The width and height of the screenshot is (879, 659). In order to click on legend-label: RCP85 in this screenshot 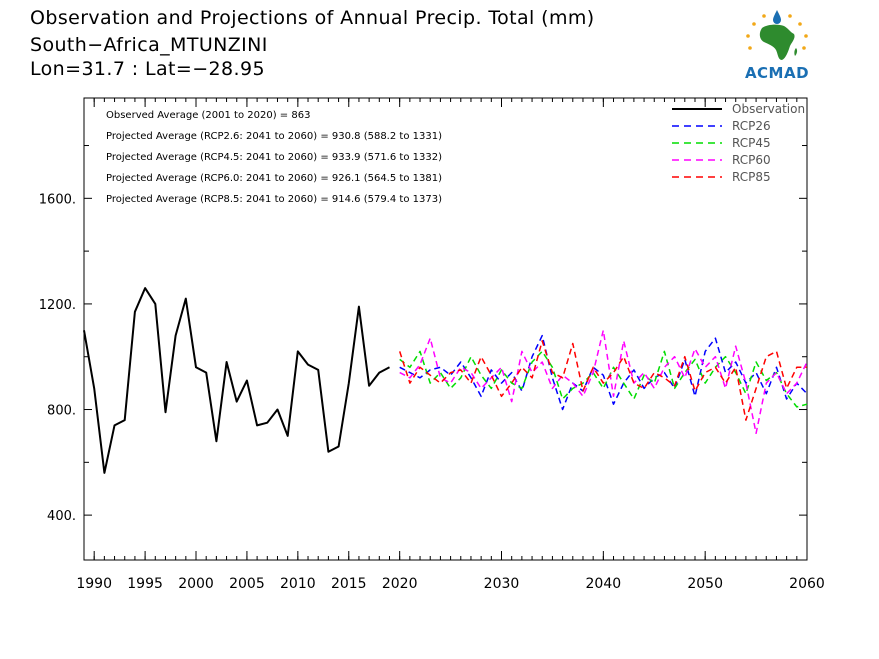, I will do `click(751, 177)`.